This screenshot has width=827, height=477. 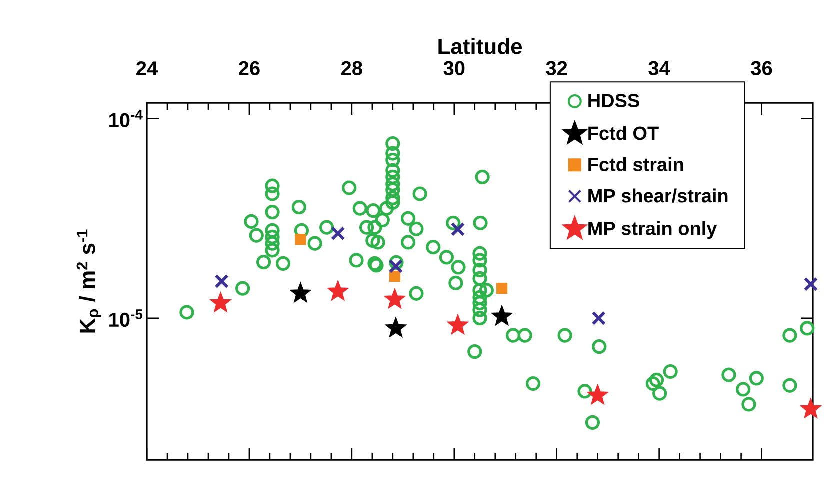 What do you see at coordinates (147, 69) in the screenshot?
I see `x-tick-label: 24` at bounding box center [147, 69].